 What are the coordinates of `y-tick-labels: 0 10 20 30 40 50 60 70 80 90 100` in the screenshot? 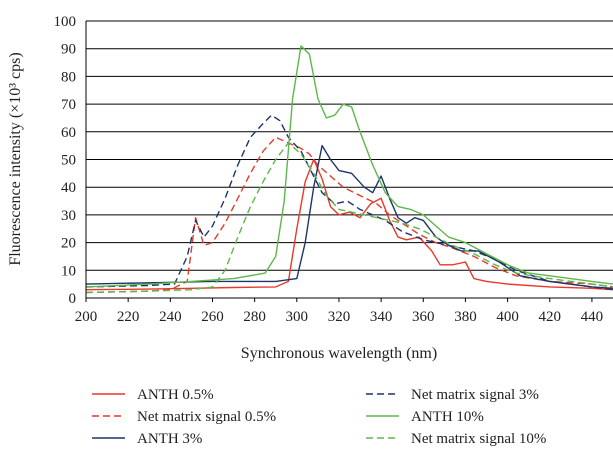 It's located at (65, 160).